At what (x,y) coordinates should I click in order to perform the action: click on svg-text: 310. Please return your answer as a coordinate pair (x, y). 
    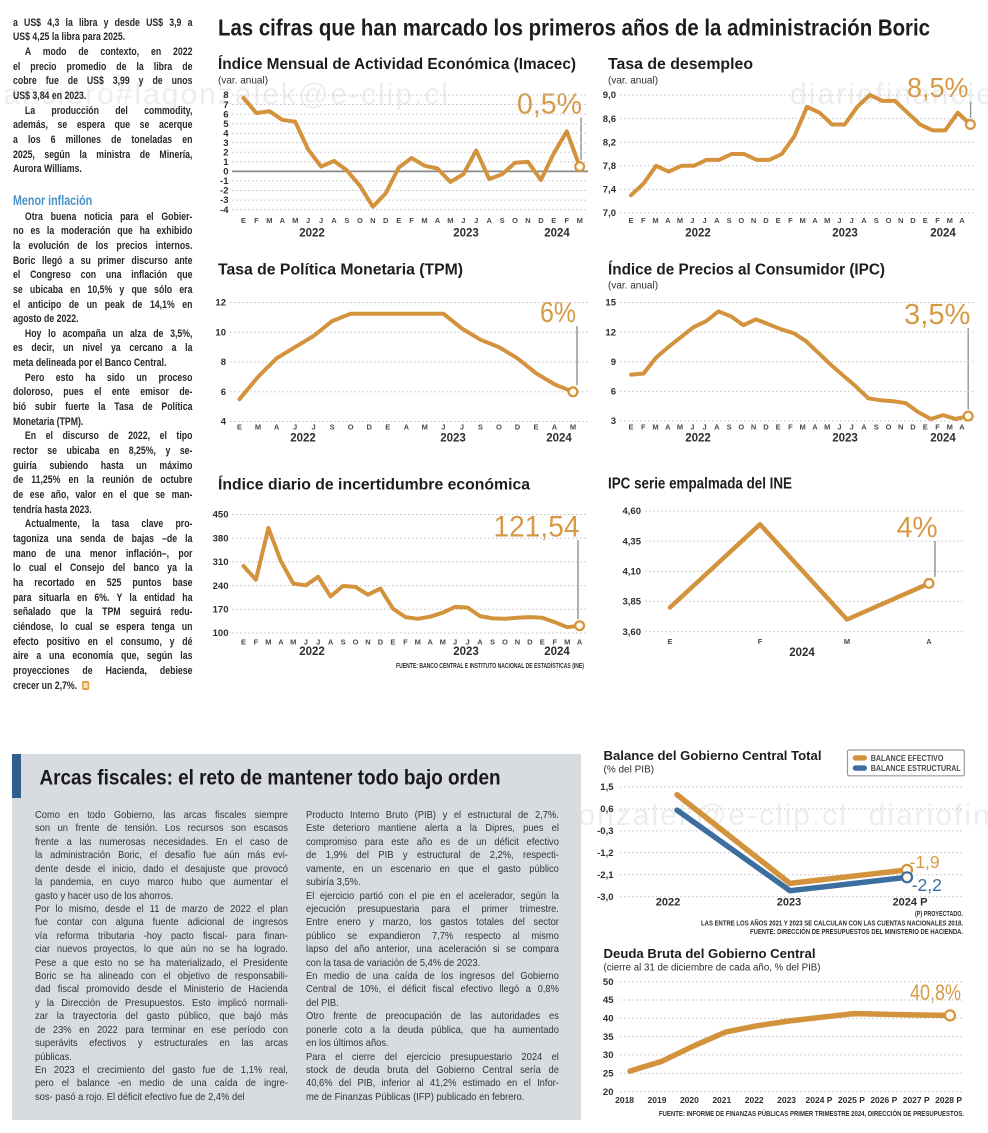
    Looking at the image, I should click on (221, 562).